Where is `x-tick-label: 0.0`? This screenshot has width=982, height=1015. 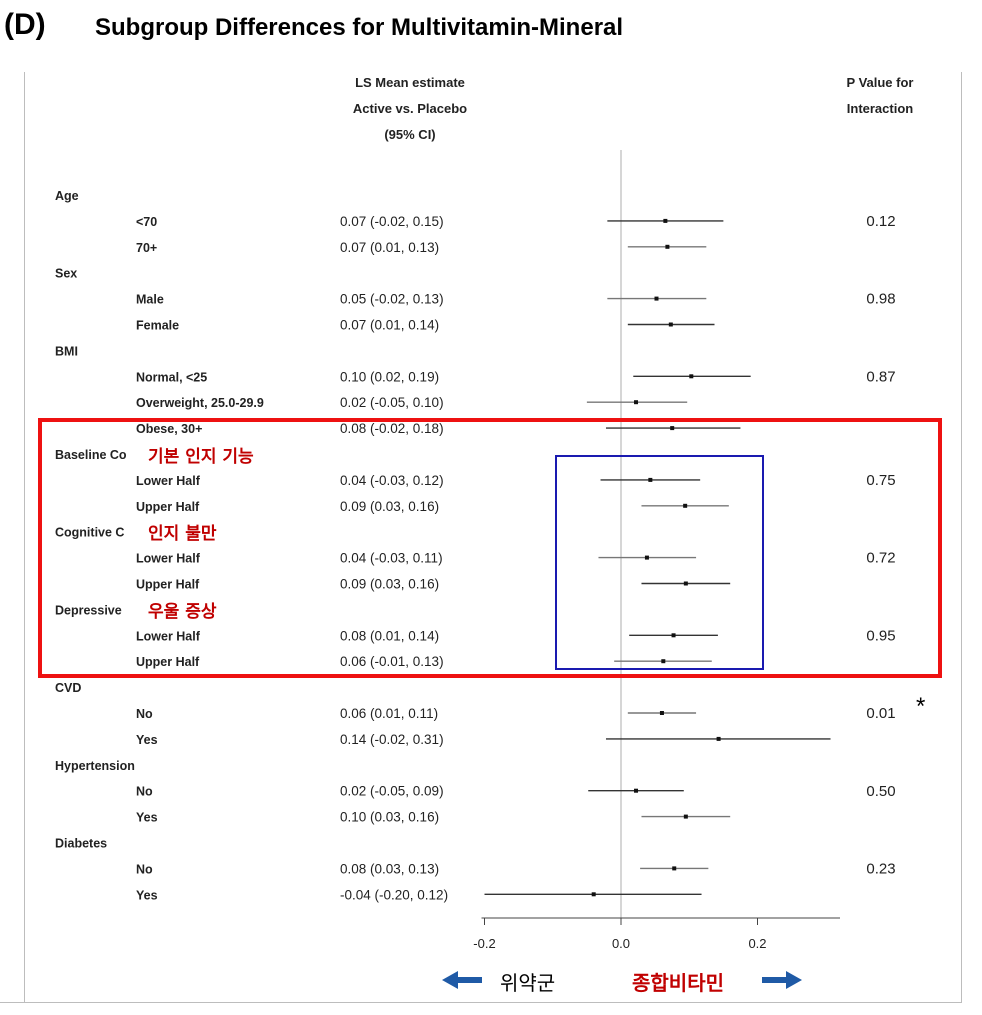 x-tick-label: 0.0 is located at coordinates (621, 943).